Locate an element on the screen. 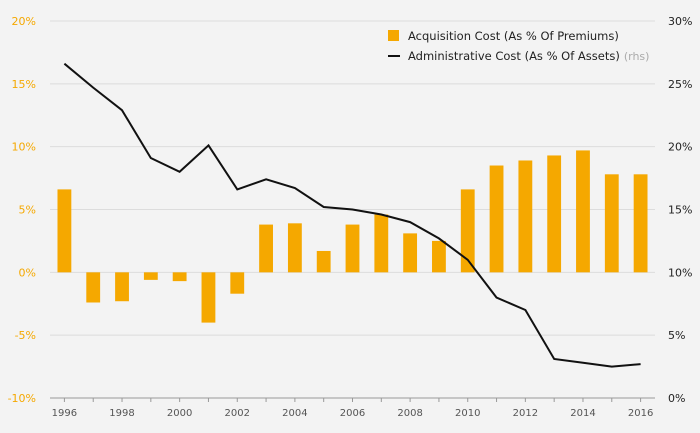 The height and width of the screenshot is (433, 700). x-tick-label: 2012 is located at coordinates (525, 413).